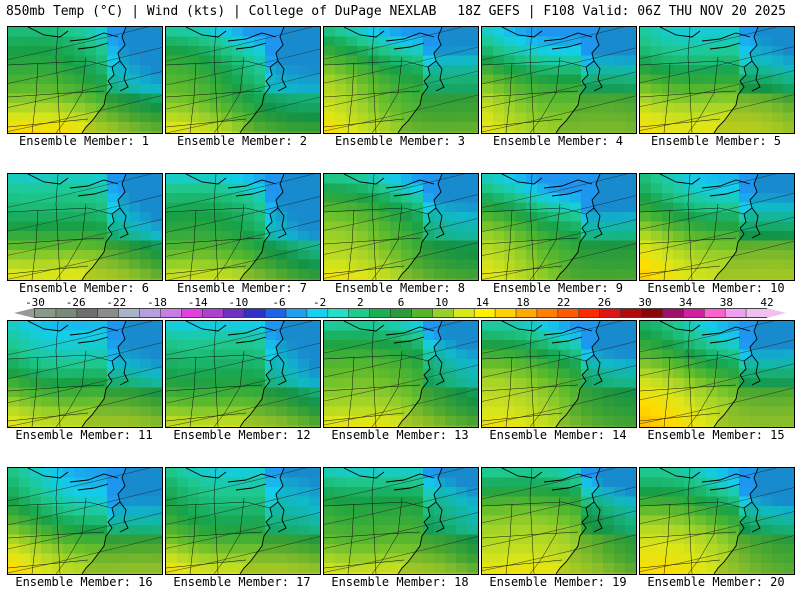  What do you see at coordinates (84, 582) in the screenshot?
I see `ensemble-member-label: Ensemble Member: 16` at bounding box center [84, 582].